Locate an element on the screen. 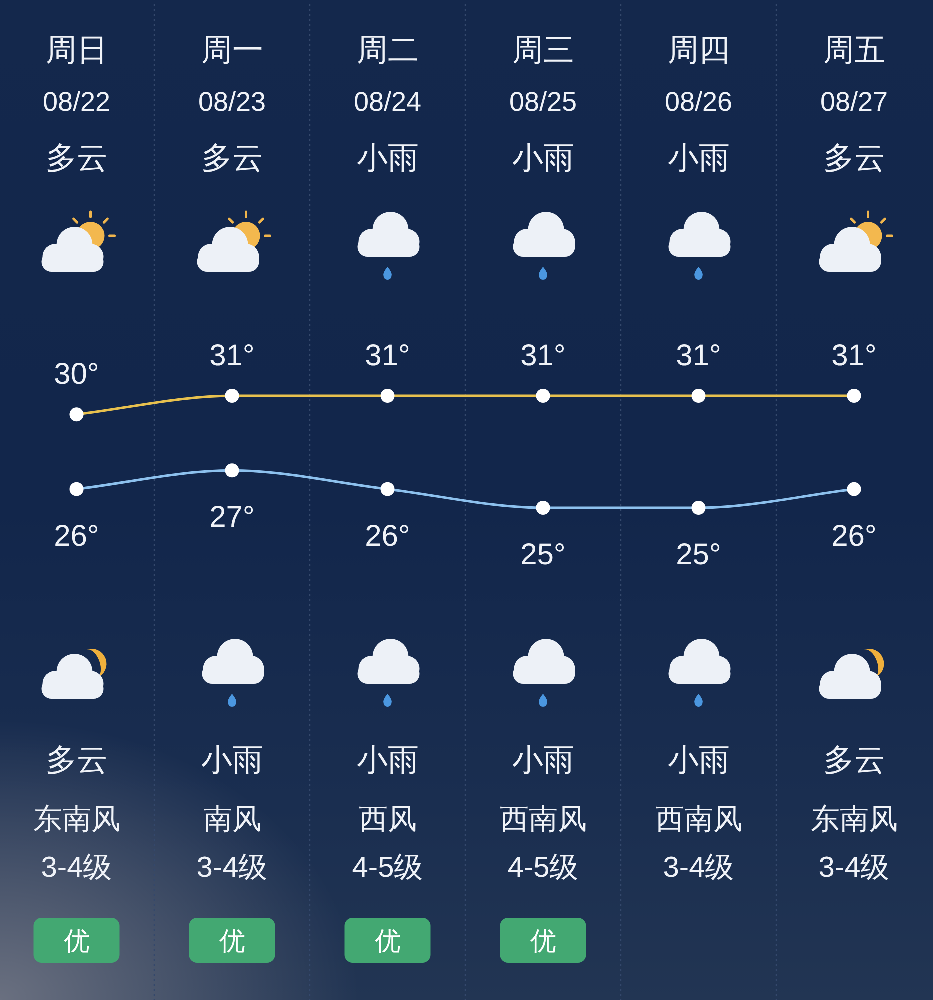 Image resolution: width=933 pixels, height=1000 pixels. data-label: 27° is located at coordinates (232, 517).